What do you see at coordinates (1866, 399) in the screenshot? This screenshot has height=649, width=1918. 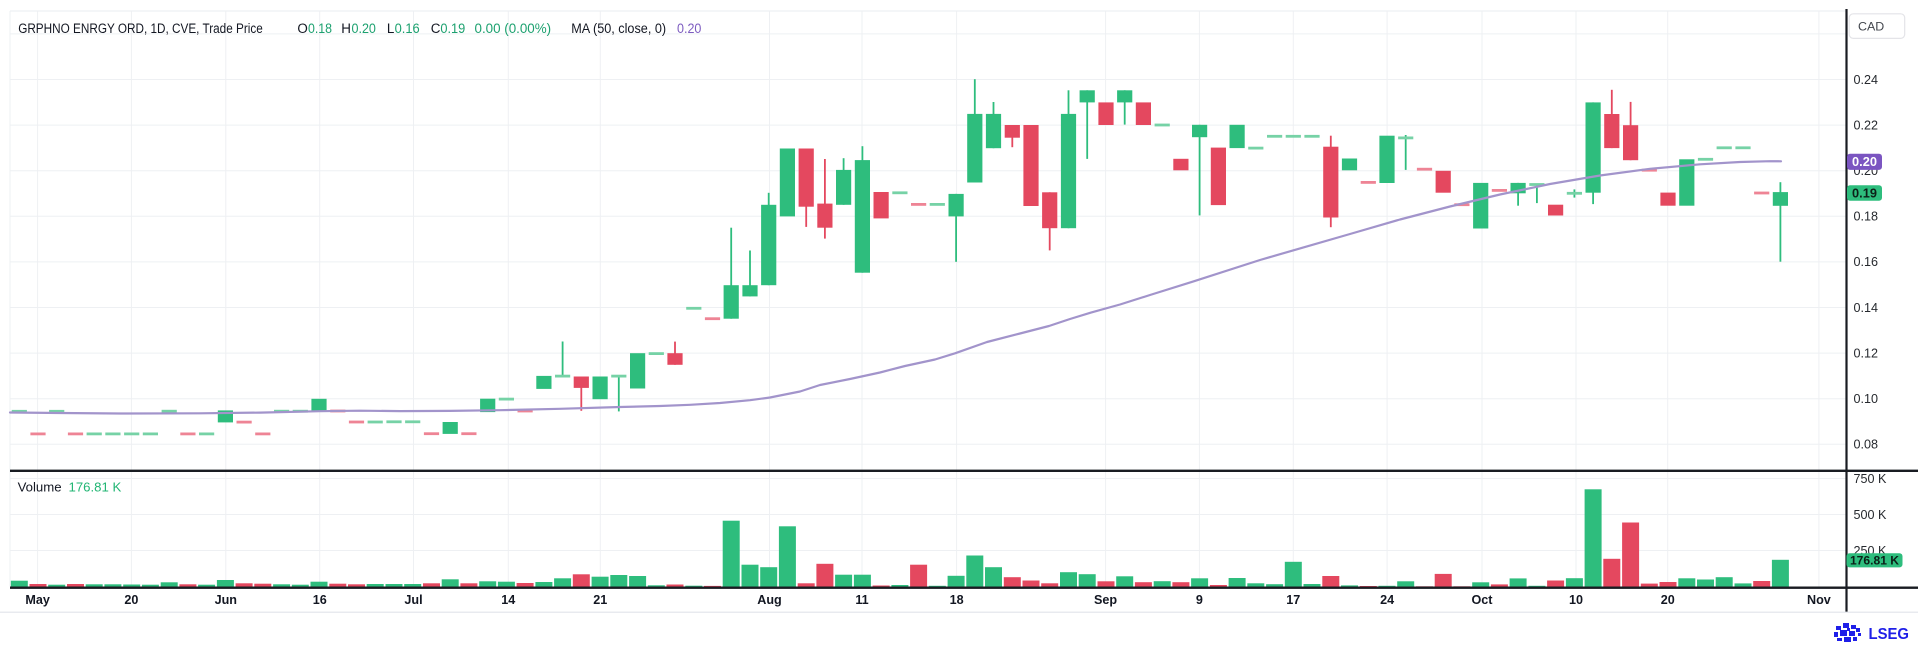 I see `svg-text: 0.10` at bounding box center [1866, 399].